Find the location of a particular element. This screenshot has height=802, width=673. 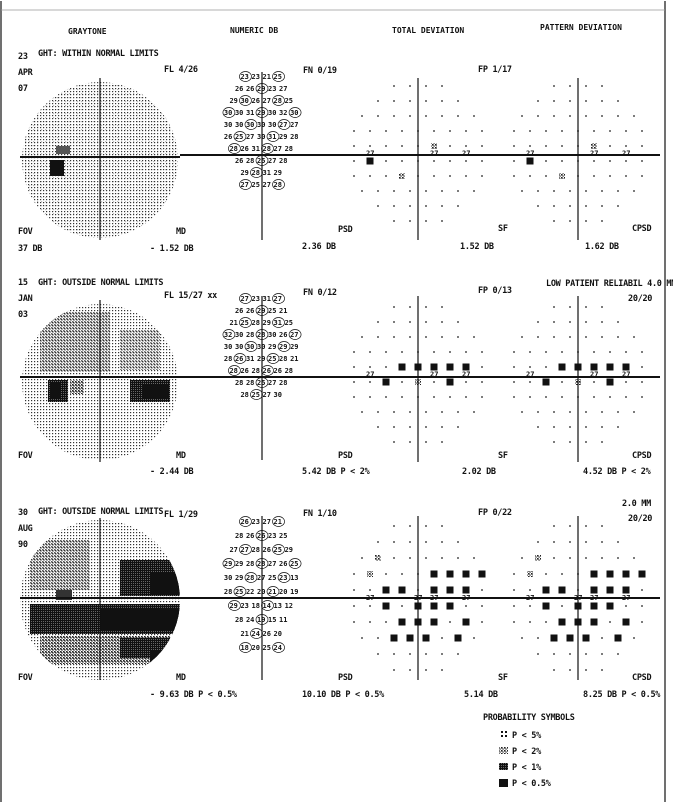

numeric-db-value: 29 is located at coordinates (233, 606).